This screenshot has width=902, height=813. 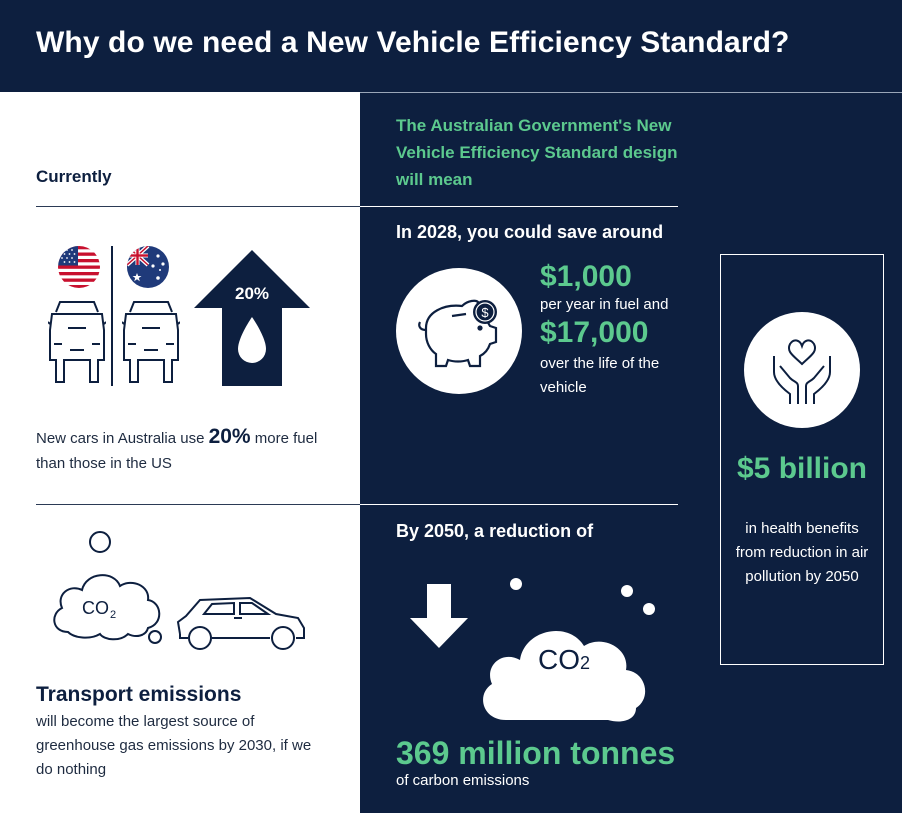 What do you see at coordinates (559, 659) in the screenshot?
I see `co2-right-text: CO` at bounding box center [559, 659].